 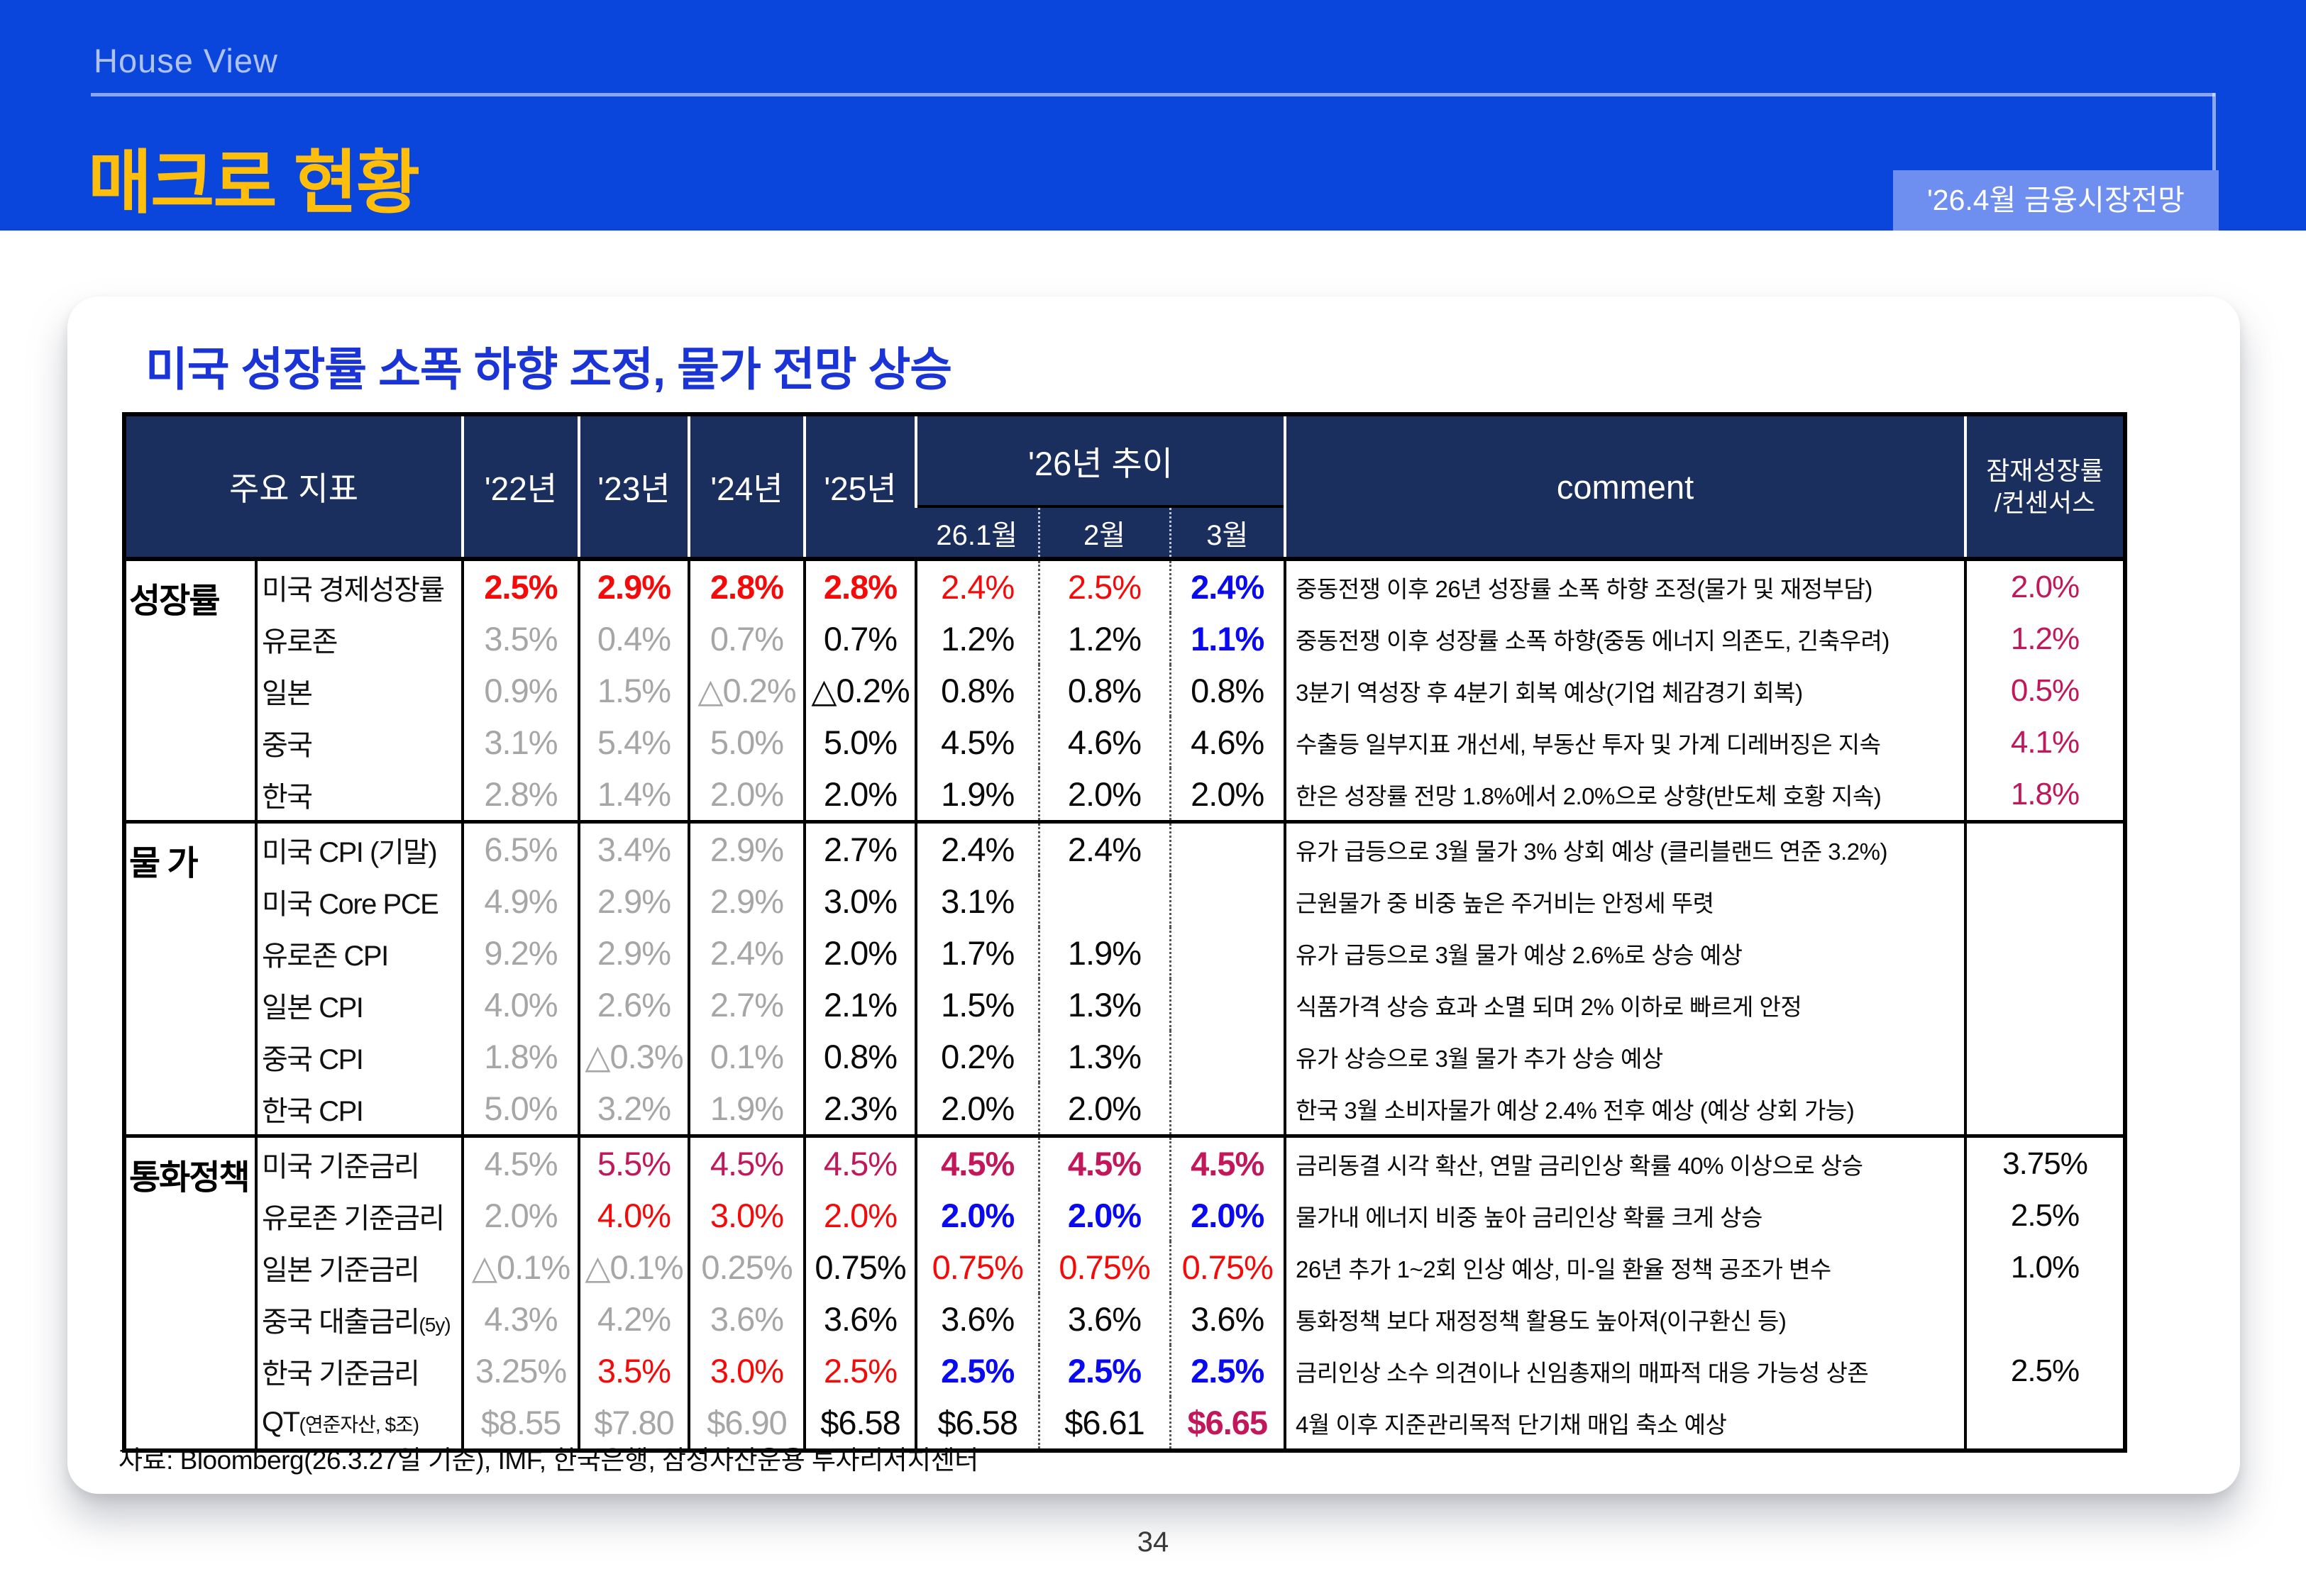 I want to click on consensus-cell: 2.5%, so click(x=2045, y=1215).